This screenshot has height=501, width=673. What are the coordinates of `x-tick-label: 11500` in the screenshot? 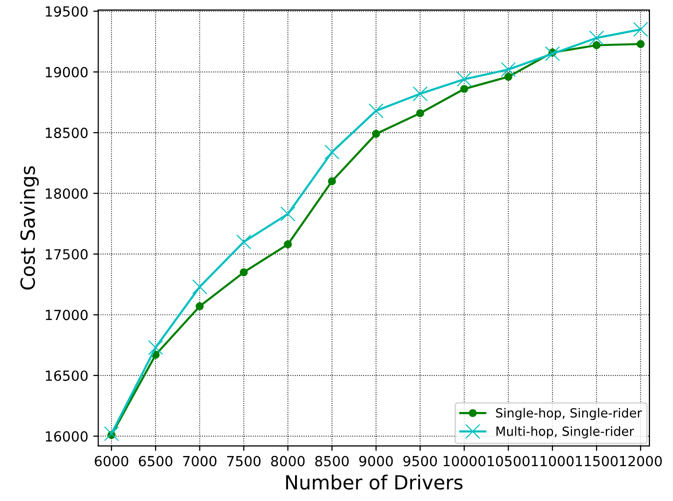 It's located at (597, 461).